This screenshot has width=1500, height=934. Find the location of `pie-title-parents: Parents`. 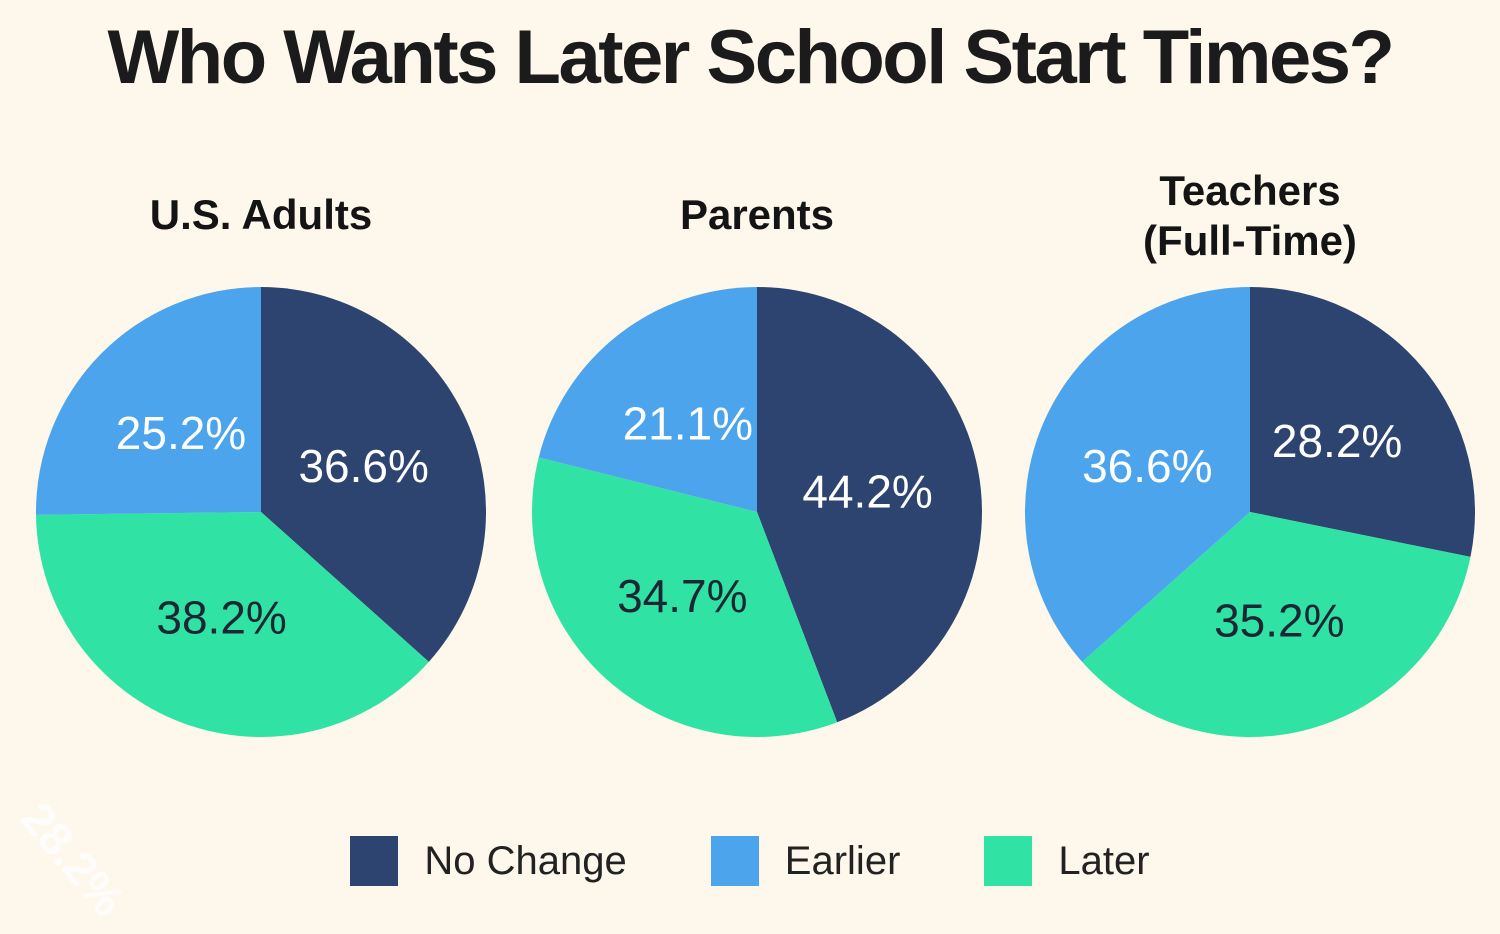

pie-title-parents: Parents is located at coordinates (757, 214).